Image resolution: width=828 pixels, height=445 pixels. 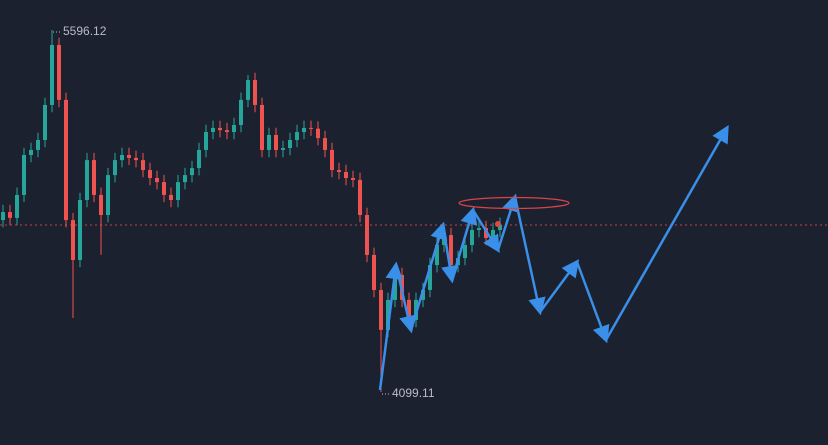 I want to click on resistance-ellipse, so click(x=514, y=203).